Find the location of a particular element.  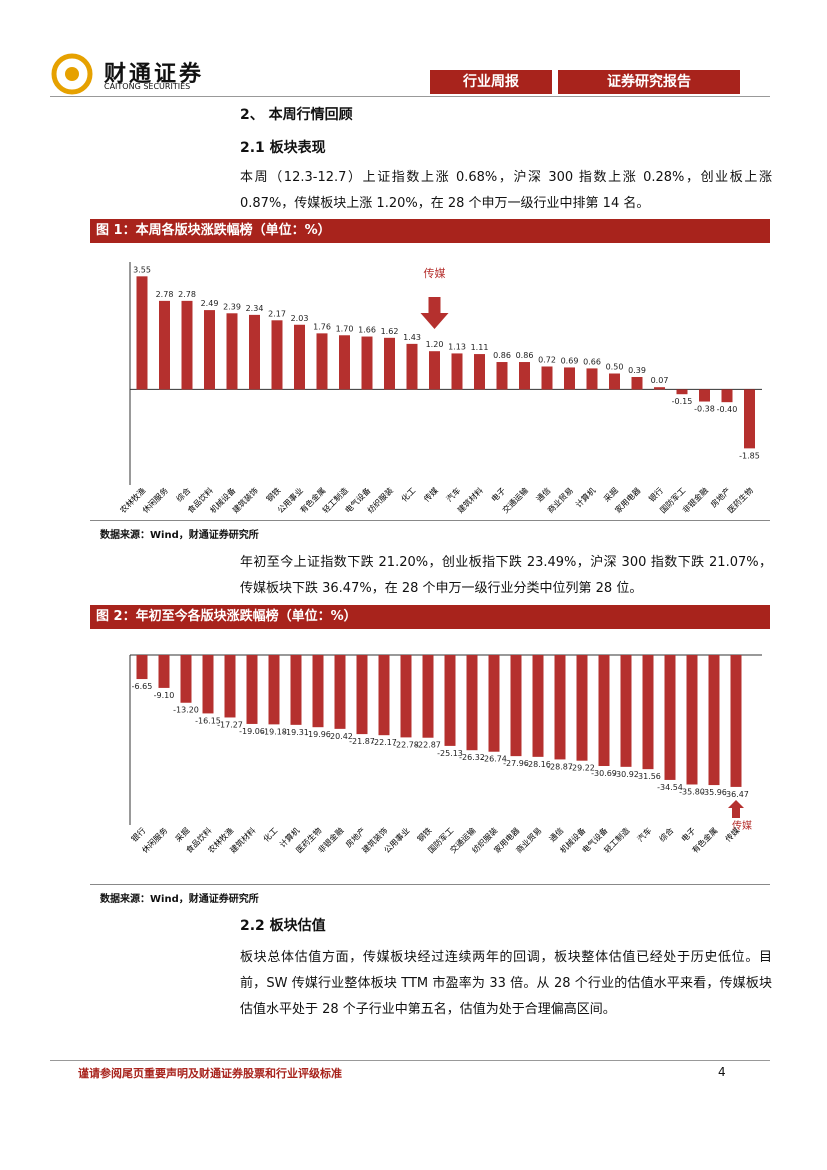

figure-title: 图 2：年初至今各版块涨跌幅榜（单位：%） is located at coordinates (430, 617).